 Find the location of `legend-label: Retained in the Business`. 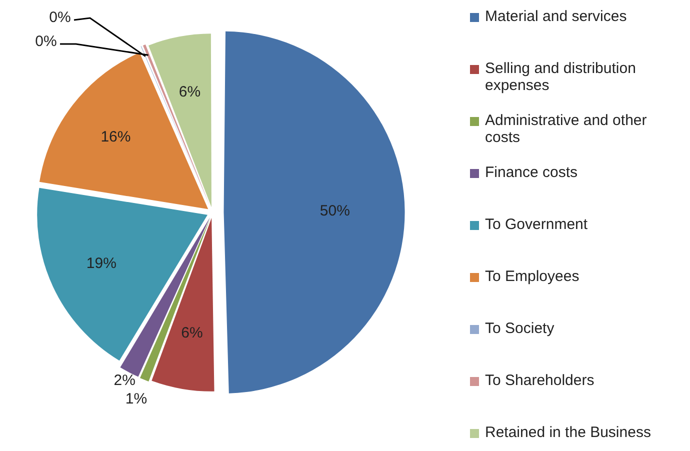

legend-label: Retained in the Business is located at coordinates (568, 432).